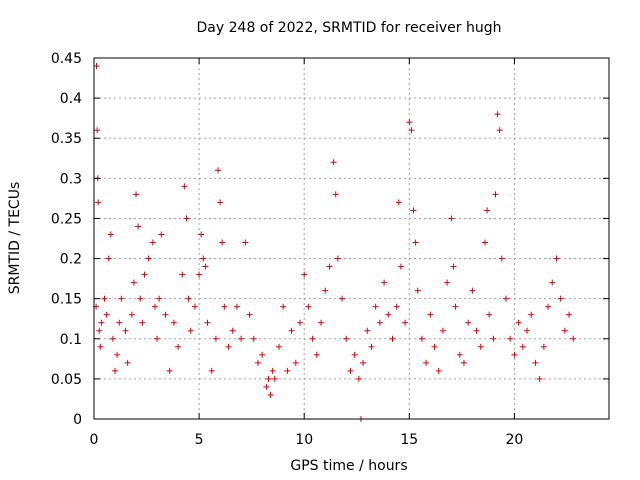 This screenshot has height=480, width=640. Describe the element at coordinates (77, 420) in the screenshot. I see `y-tick-label: 0` at that location.